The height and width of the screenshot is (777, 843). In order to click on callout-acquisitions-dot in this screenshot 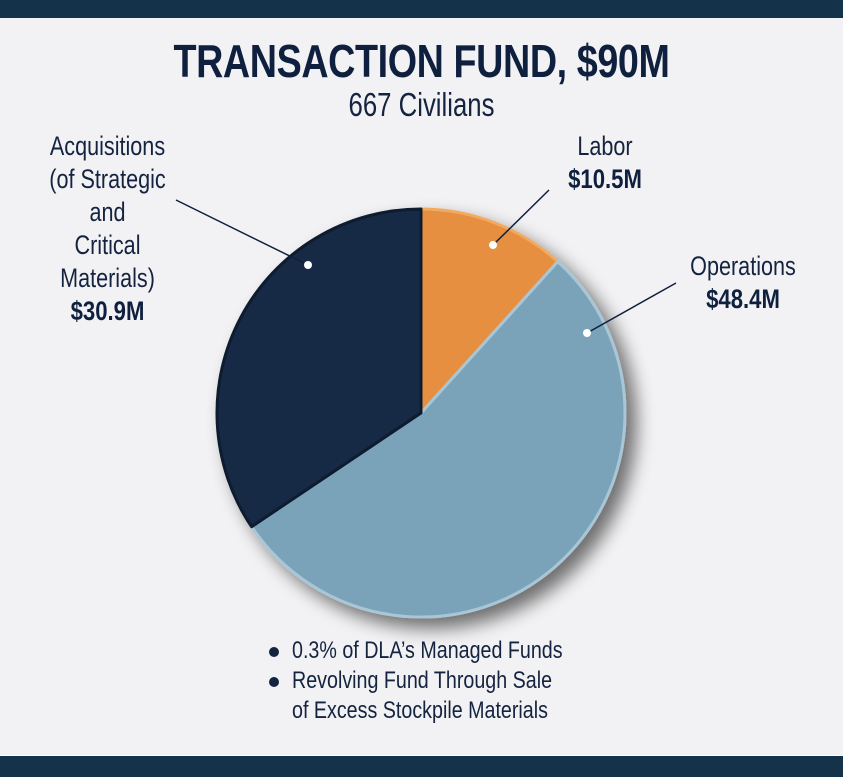, I will do `click(308, 265)`.